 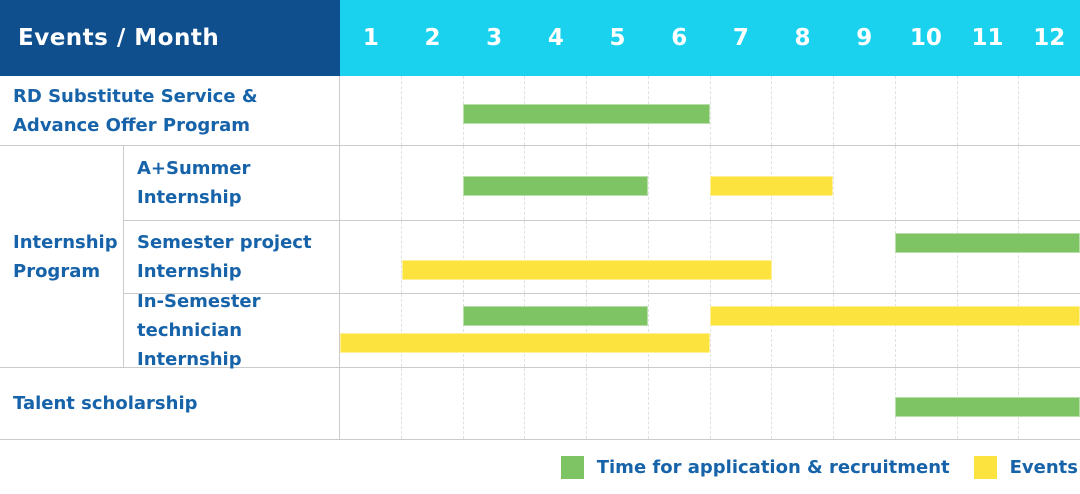 I want to click on events-month-header-cell: Events / Month, so click(x=170, y=38).